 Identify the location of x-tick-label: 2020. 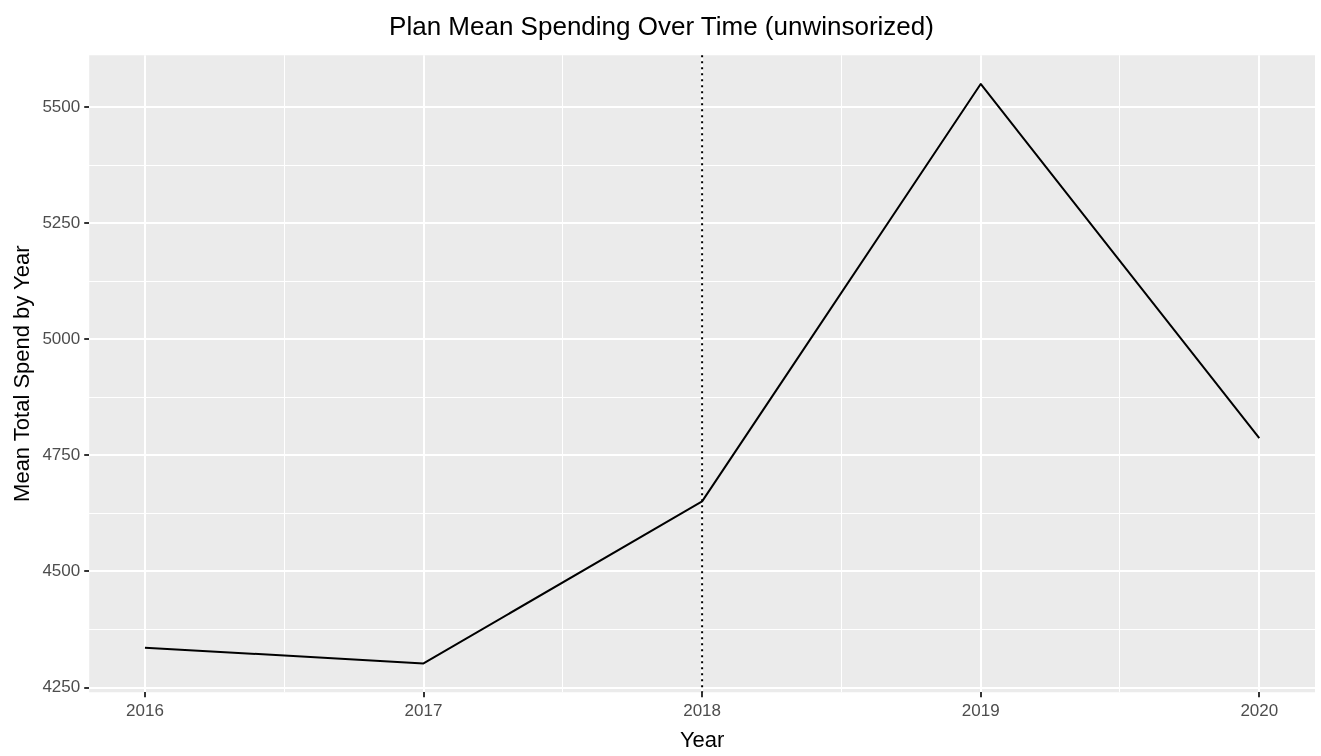
(1259, 711).